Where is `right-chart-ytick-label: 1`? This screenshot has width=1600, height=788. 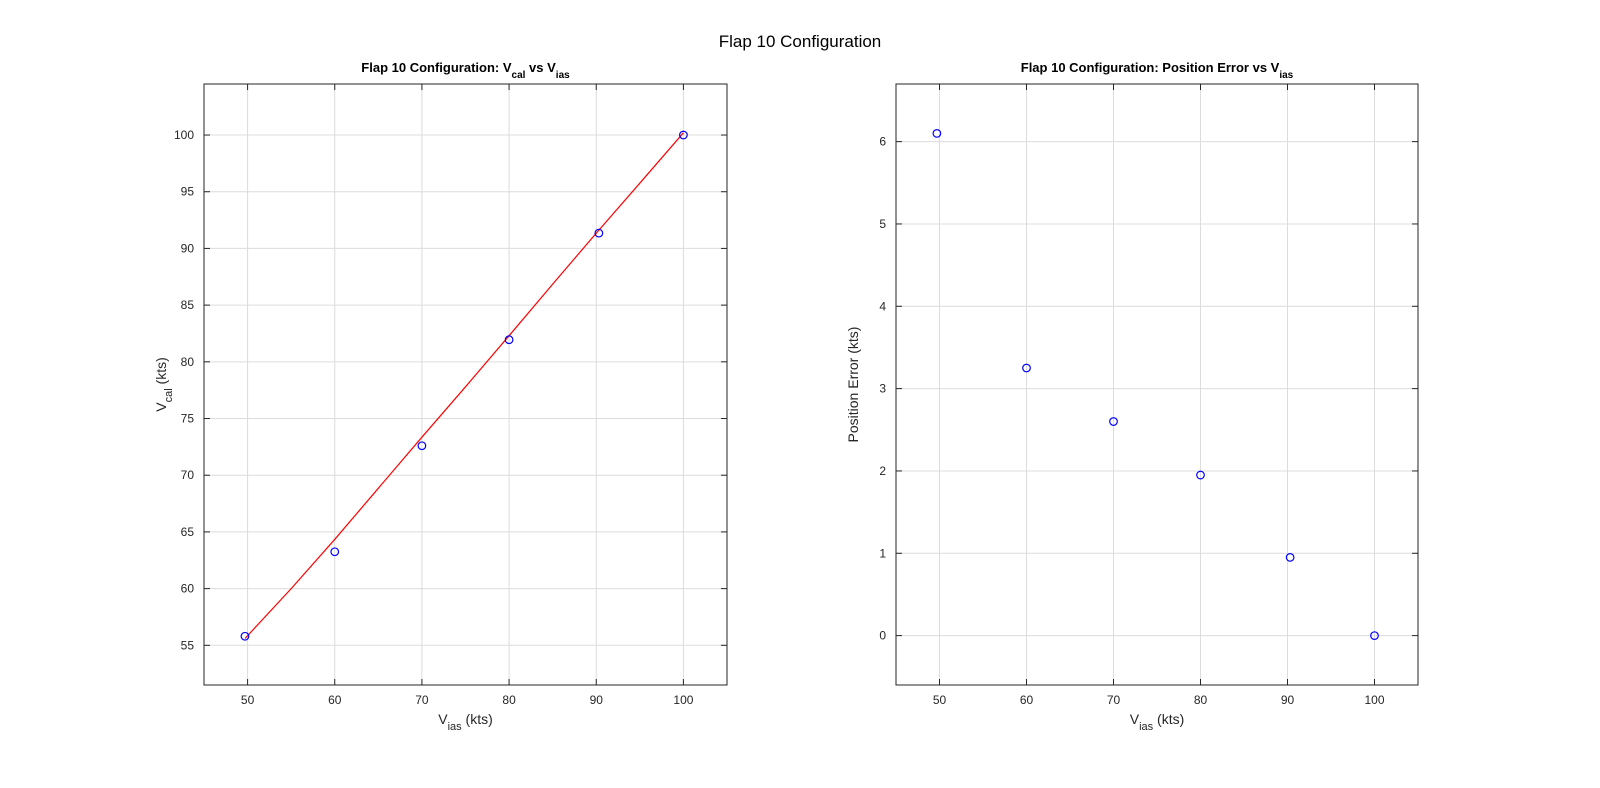
right-chart-ytick-label: 1 is located at coordinates (882, 553).